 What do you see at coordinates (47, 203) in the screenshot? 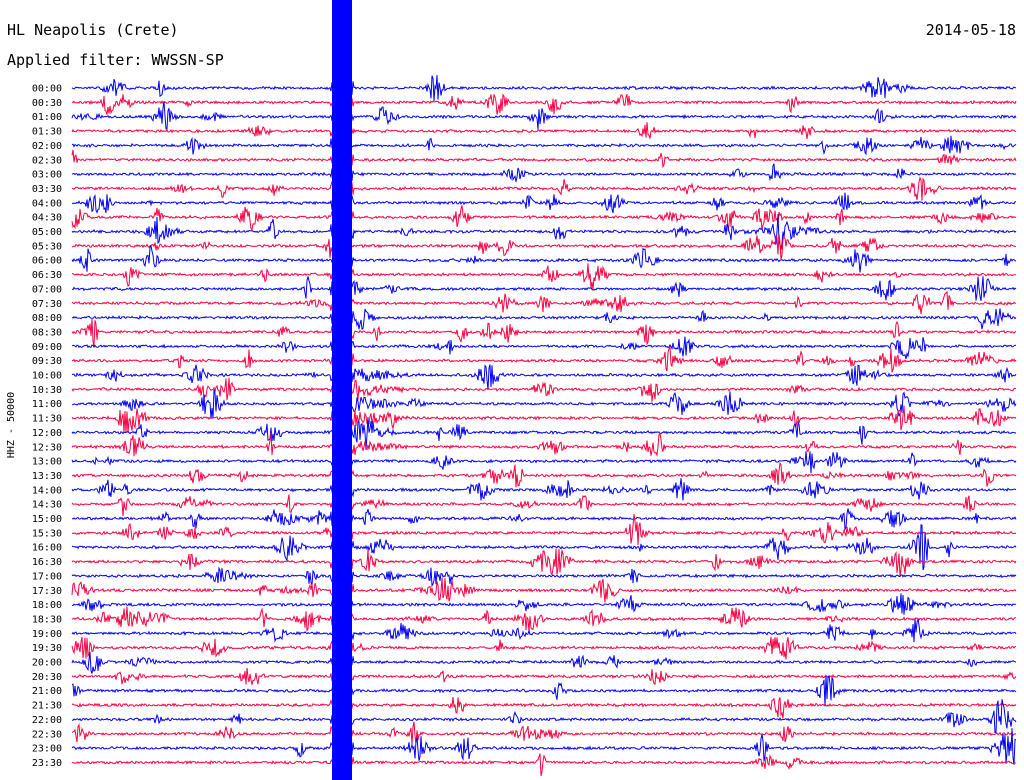
I see `row-label: 04:00` at bounding box center [47, 203].